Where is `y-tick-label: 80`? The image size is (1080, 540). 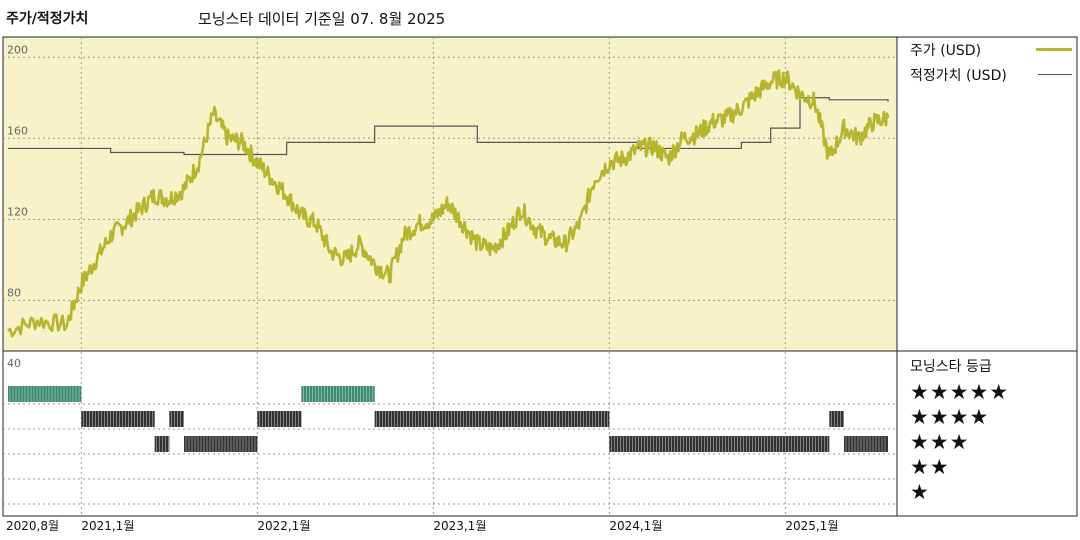 y-tick-label: 80 is located at coordinates (14, 292).